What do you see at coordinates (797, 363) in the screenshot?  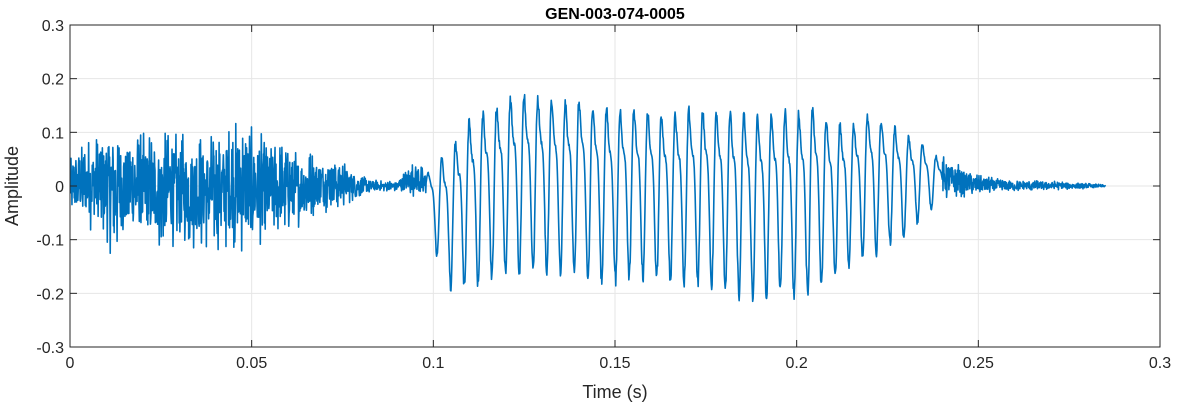 I see `x-tick-label: 0.2` at bounding box center [797, 363].